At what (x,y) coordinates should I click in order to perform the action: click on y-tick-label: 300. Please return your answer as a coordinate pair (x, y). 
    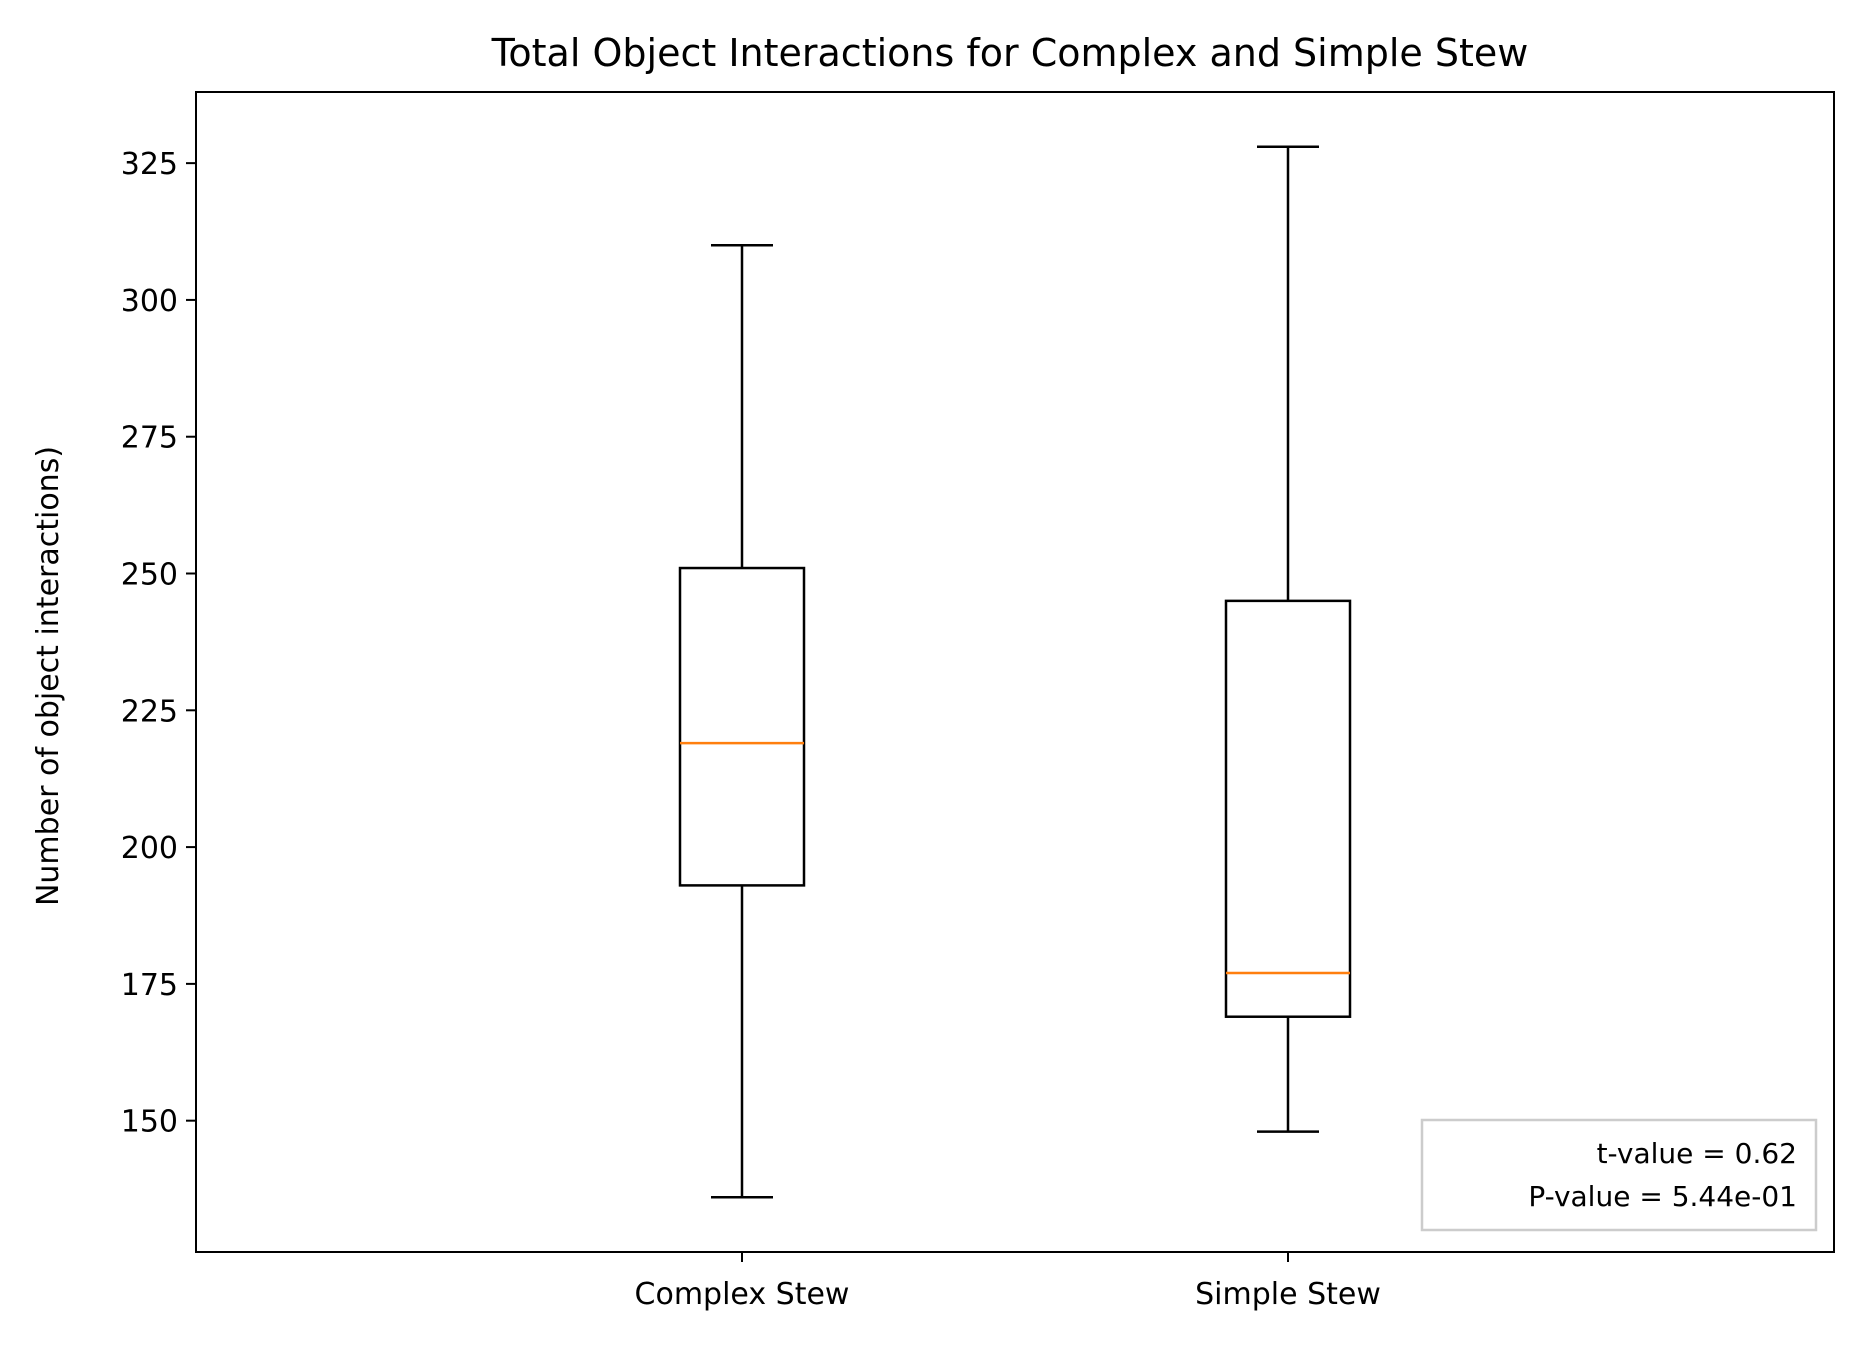
    Looking at the image, I should click on (149, 301).